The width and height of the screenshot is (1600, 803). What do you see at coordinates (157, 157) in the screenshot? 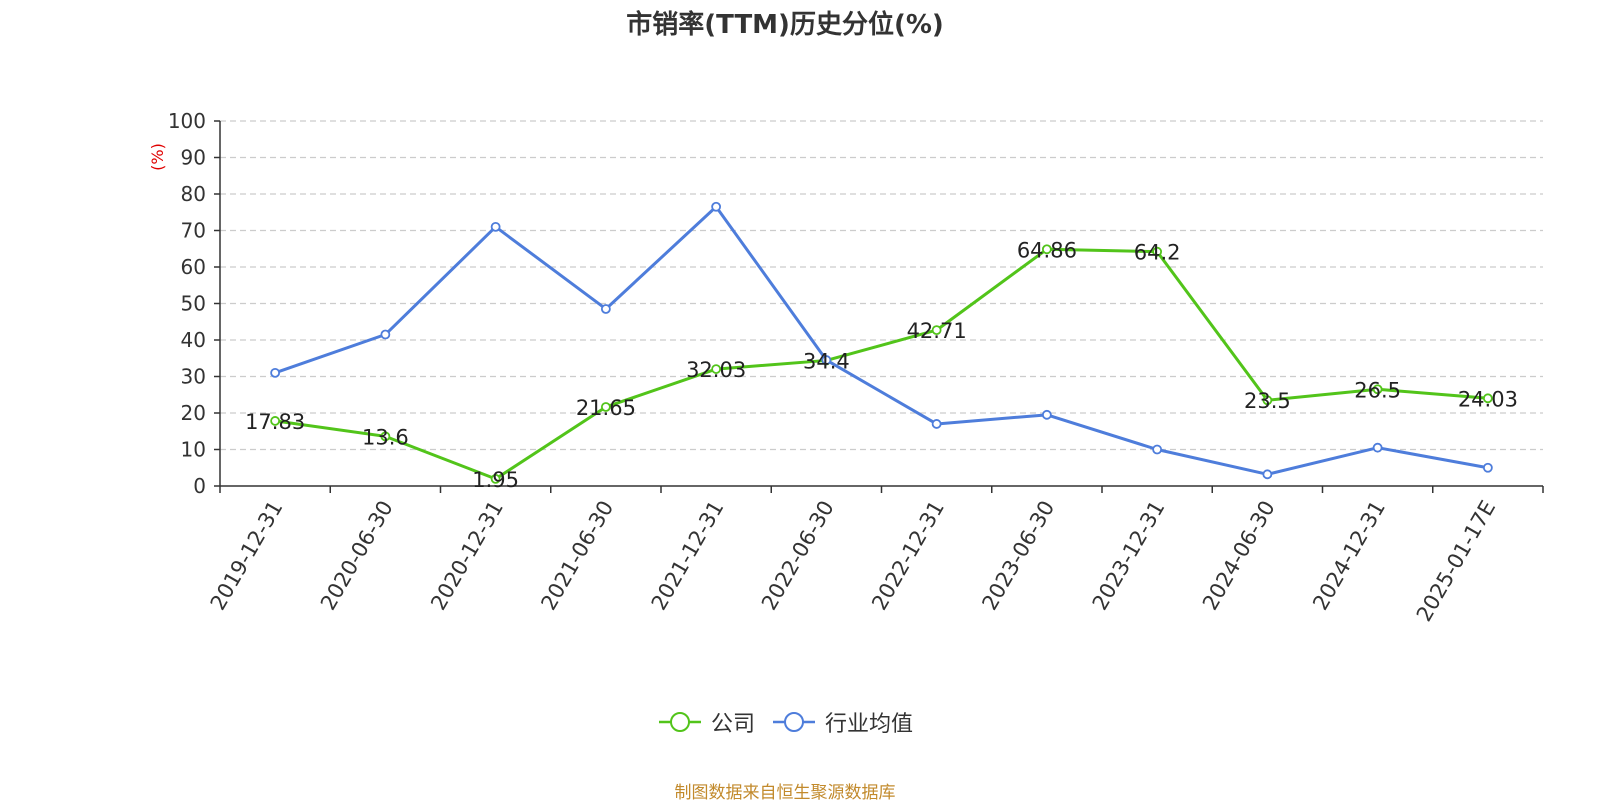
I see `y-axis-label: (%)` at bounding box center [157, 157].